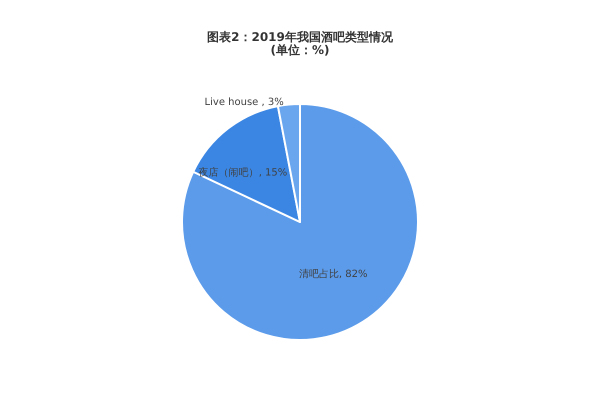 Image resolution: width=600 pixels, height=400 pixels. Describe the element at coordinates (333, 274) in the screenshot. I see `slice-label: 清吧占比, 82%` at that location.